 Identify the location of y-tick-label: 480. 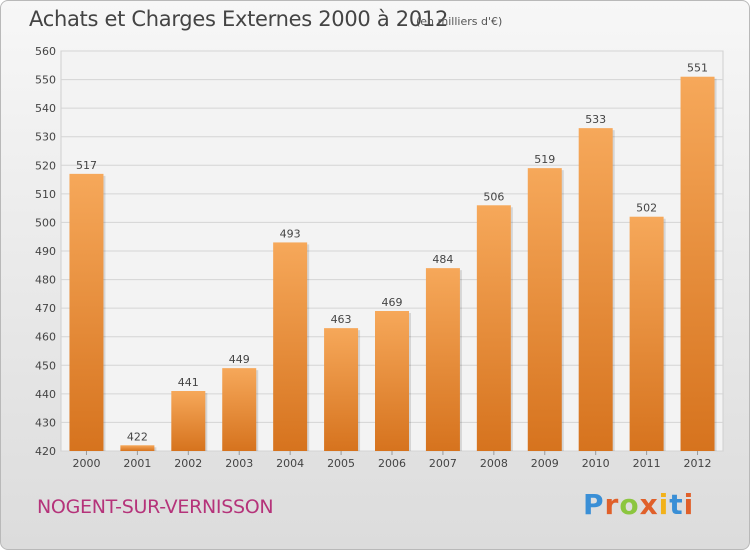
(45, 280).